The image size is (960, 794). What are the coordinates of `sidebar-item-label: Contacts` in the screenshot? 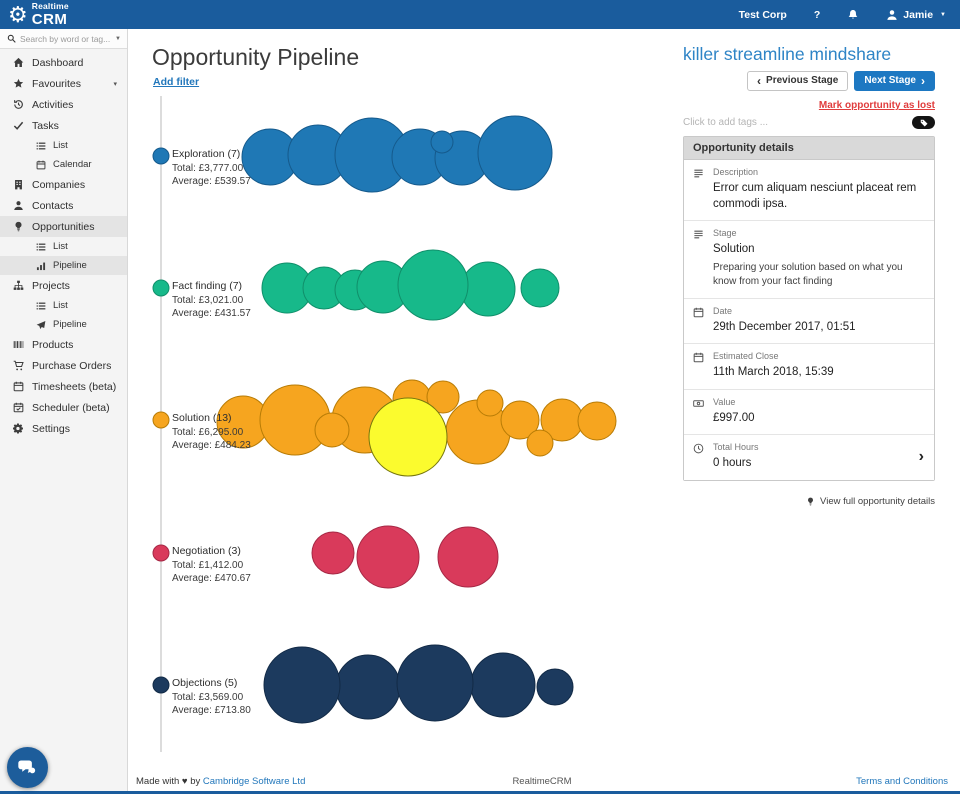 It's located at (53, 205).